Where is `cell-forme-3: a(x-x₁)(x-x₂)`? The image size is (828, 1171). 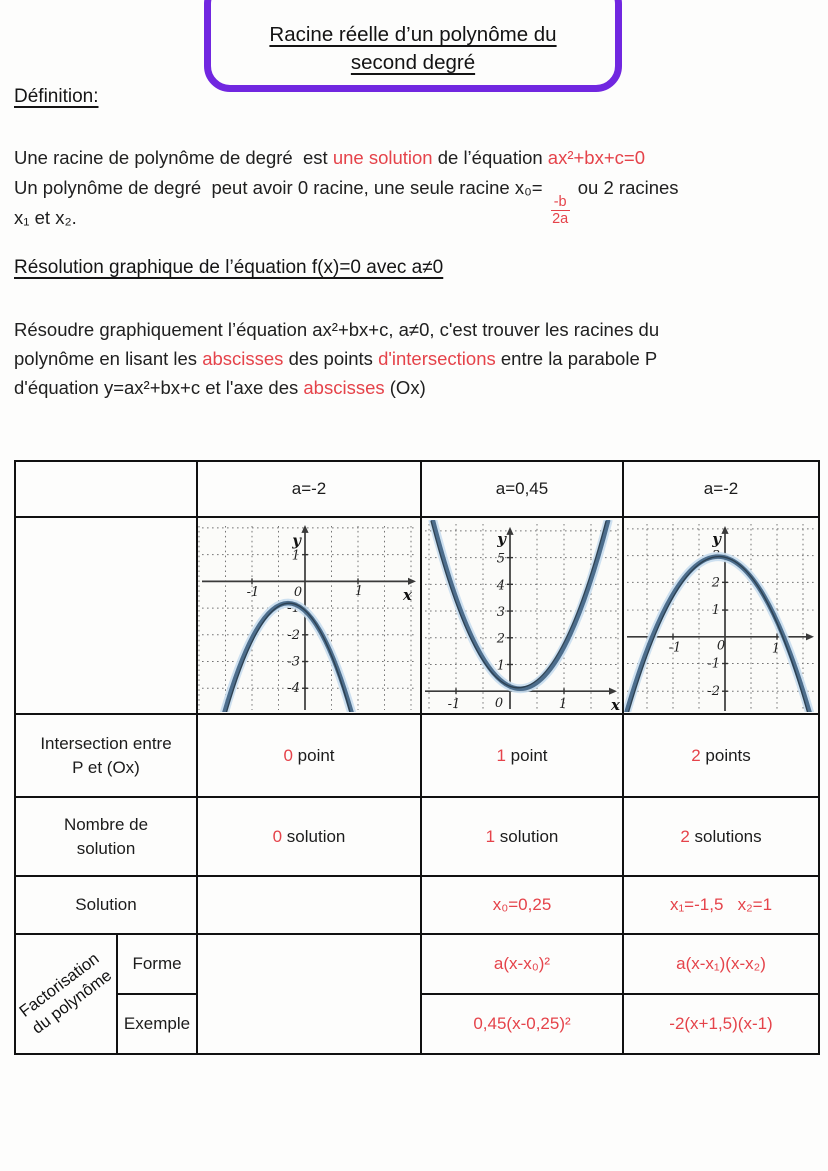
cell-forme-3: a(x-x₁)(x-x₂) is located at coordinates (721, 964).